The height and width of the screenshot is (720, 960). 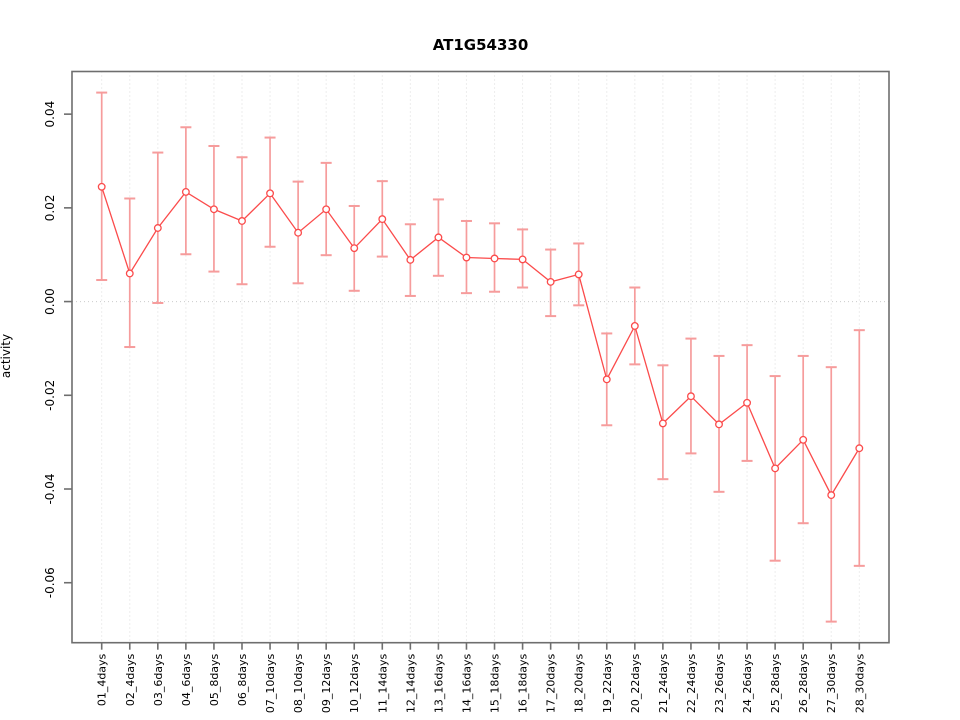 What do you see at coordinates (495, 683) in the screenshot?
I see `x-tick-label: 15_18days` at bounding box center [495, 683].